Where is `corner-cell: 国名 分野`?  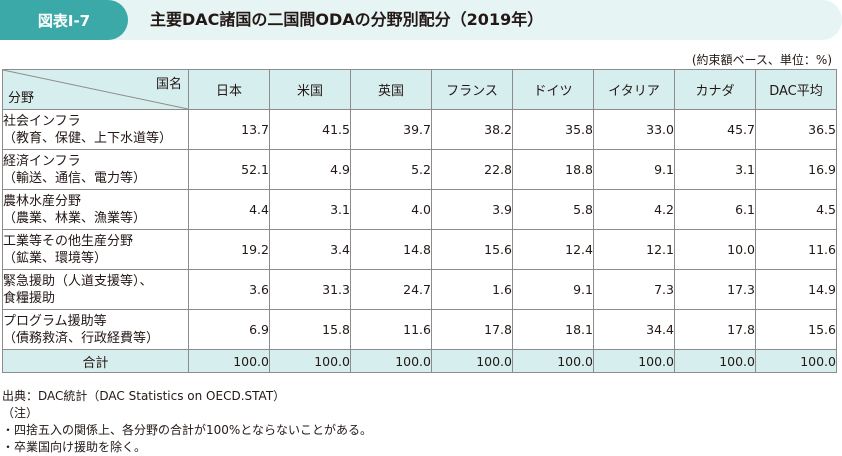
corner-cell: 国名 分野 is located at coordinates (95, 89).